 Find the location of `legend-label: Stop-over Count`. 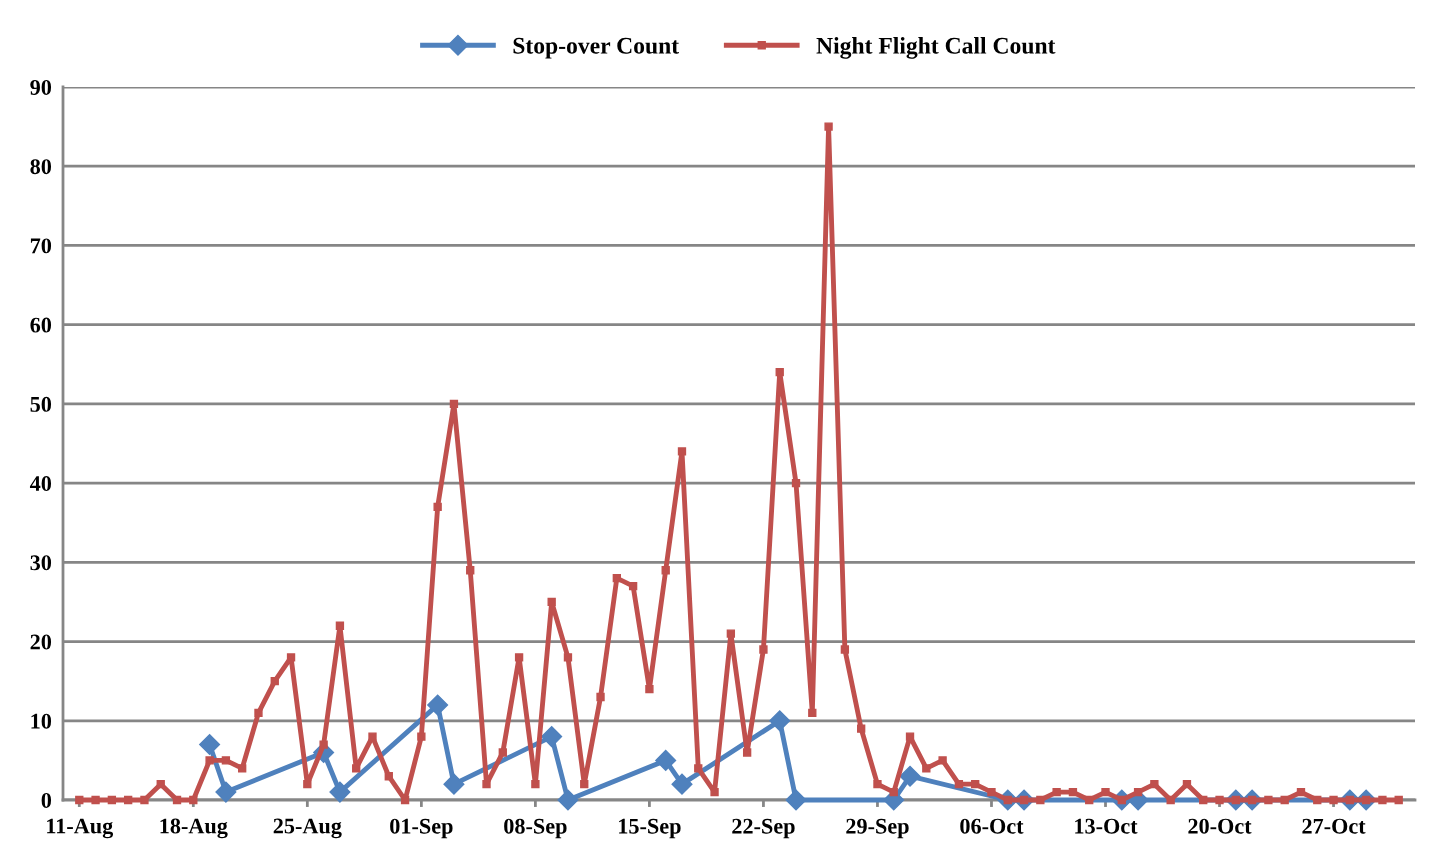

legend-label: Stop-over Count is located at coordinates (596, 48).